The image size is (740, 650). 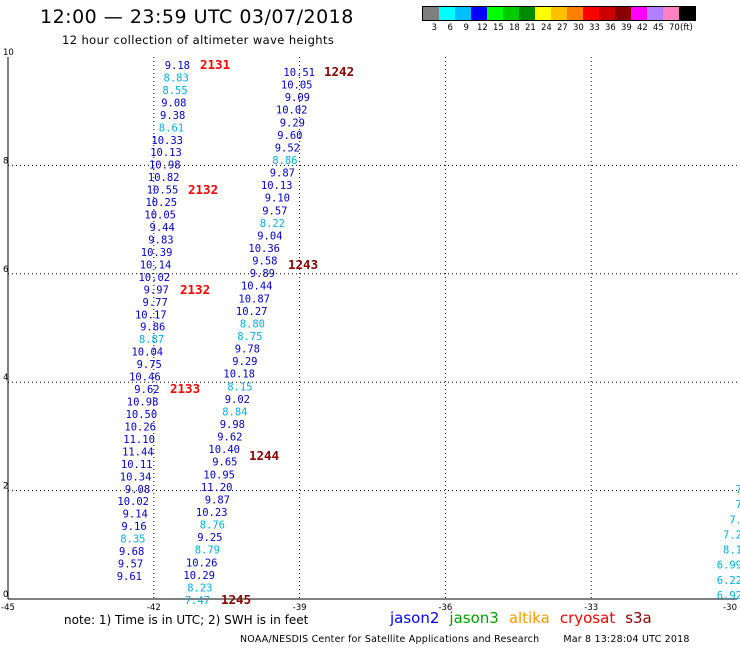 I want to click on wave-height-readout: 10.27, so click(x=252, y=312).